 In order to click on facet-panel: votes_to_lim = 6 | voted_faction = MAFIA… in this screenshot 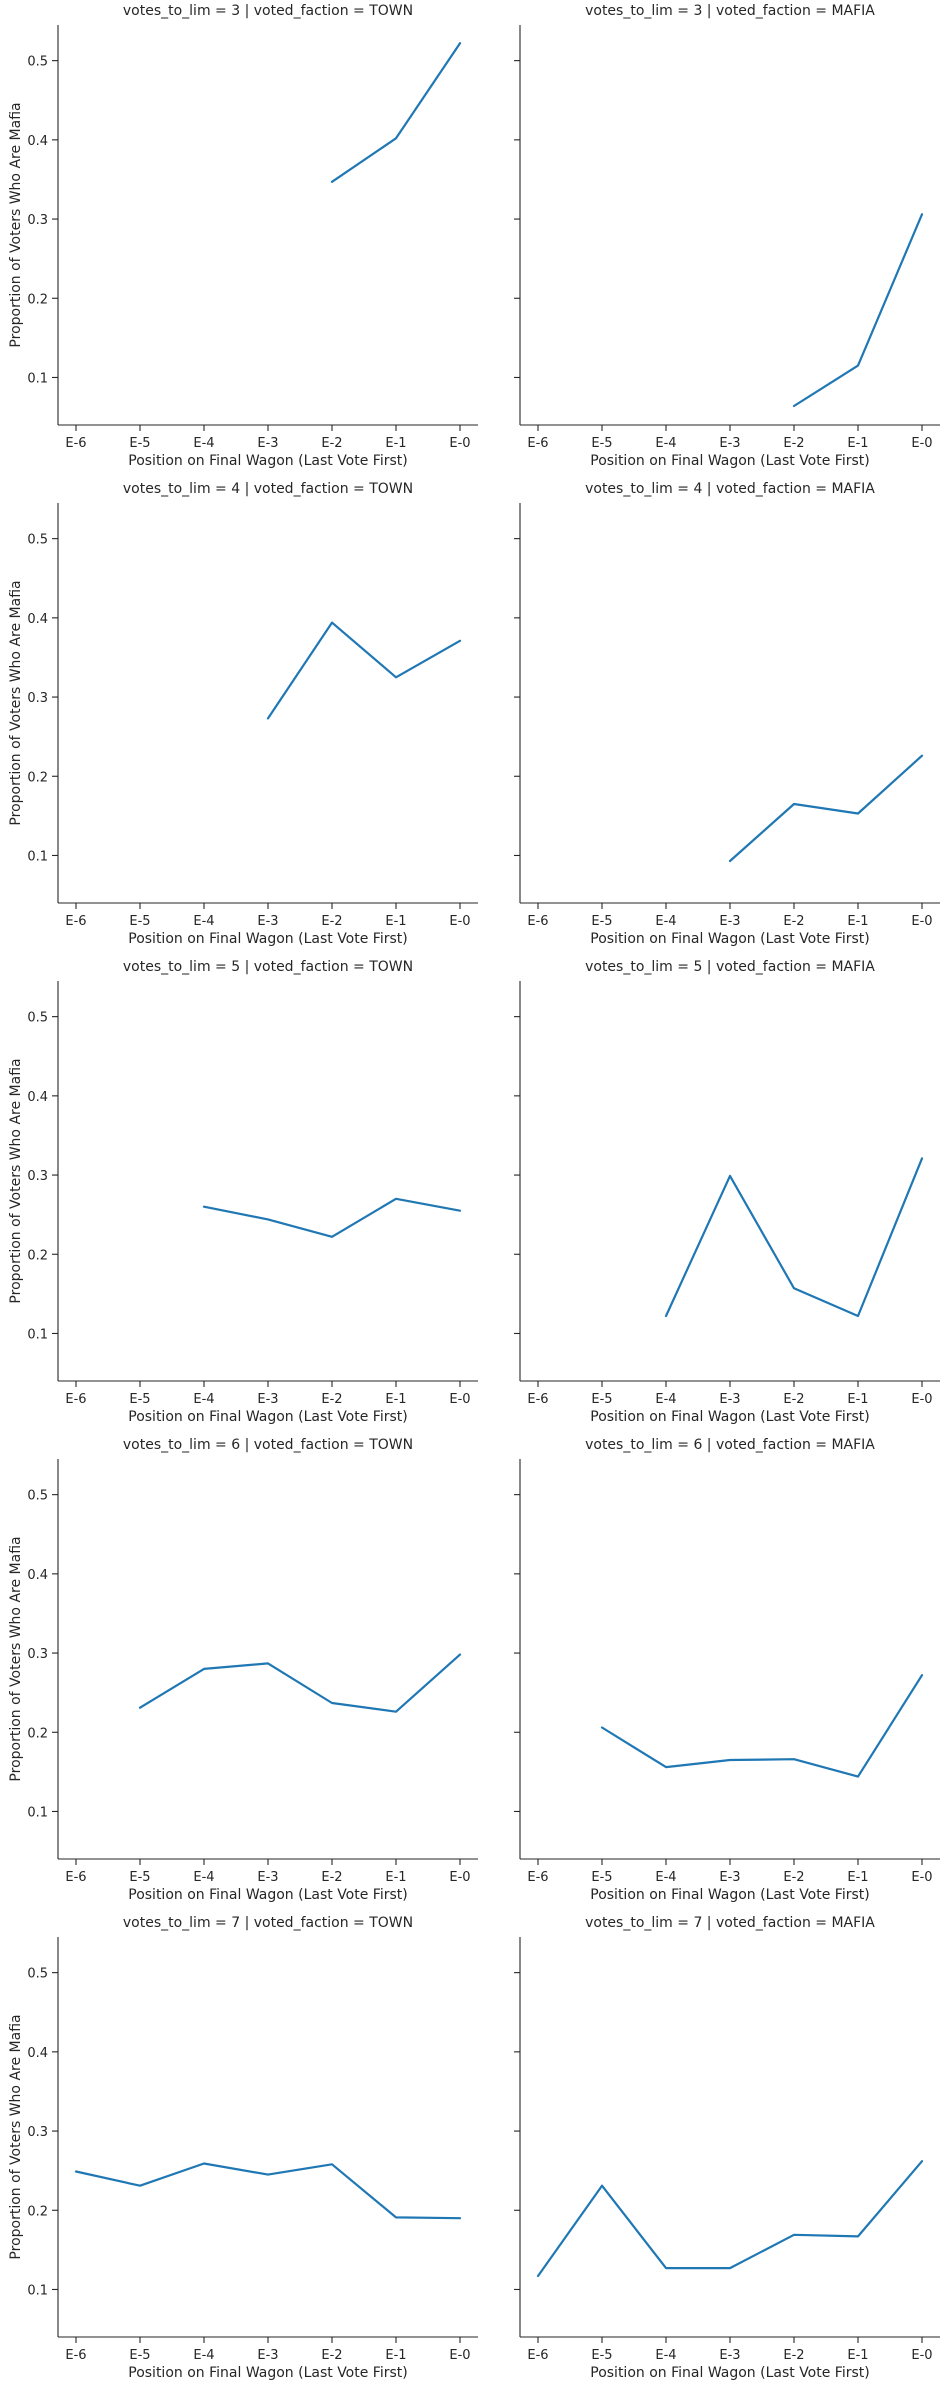, I will do `click(727, 1670)`.